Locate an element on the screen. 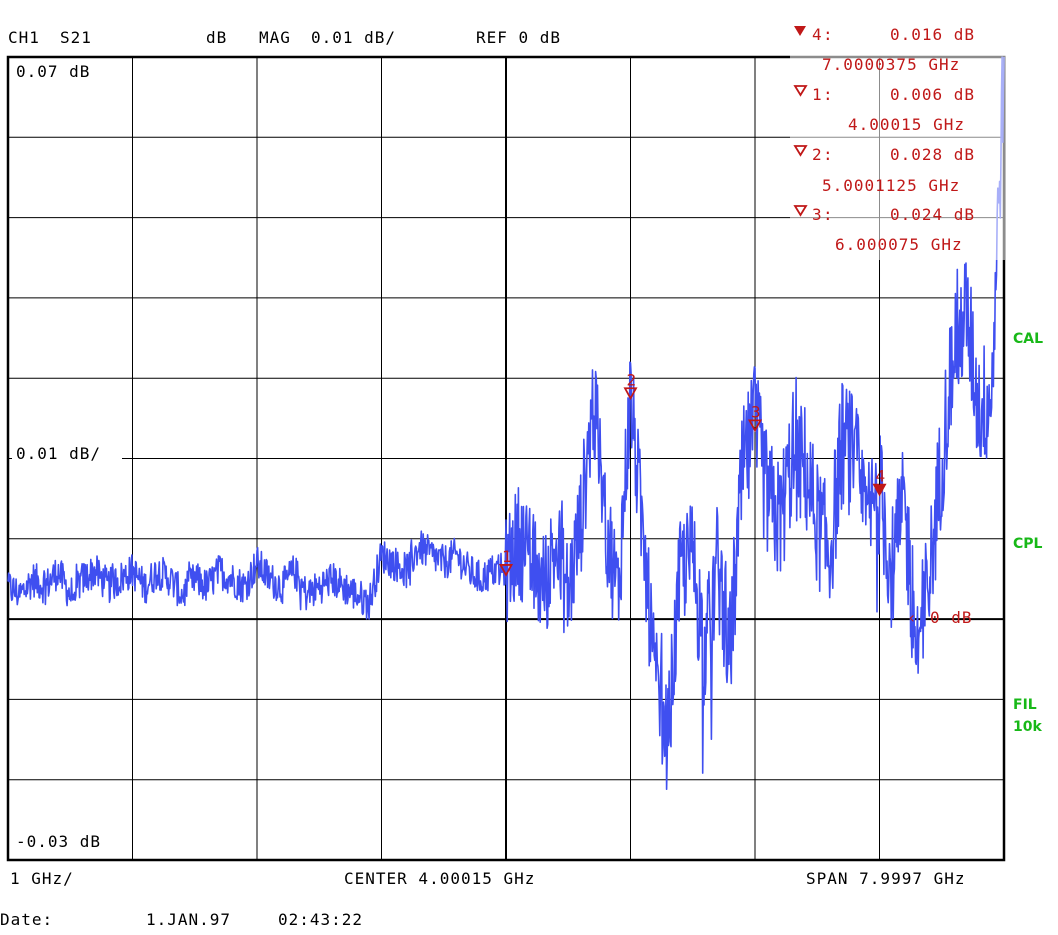  marker-3-frequency: 6.000075 GHz is located at coordinates (899, 244).